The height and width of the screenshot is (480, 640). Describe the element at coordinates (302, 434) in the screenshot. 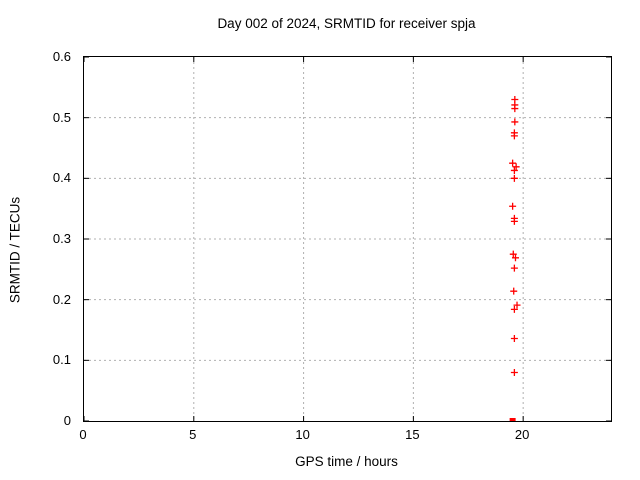

I see `x-tick-label: 10` at that location.